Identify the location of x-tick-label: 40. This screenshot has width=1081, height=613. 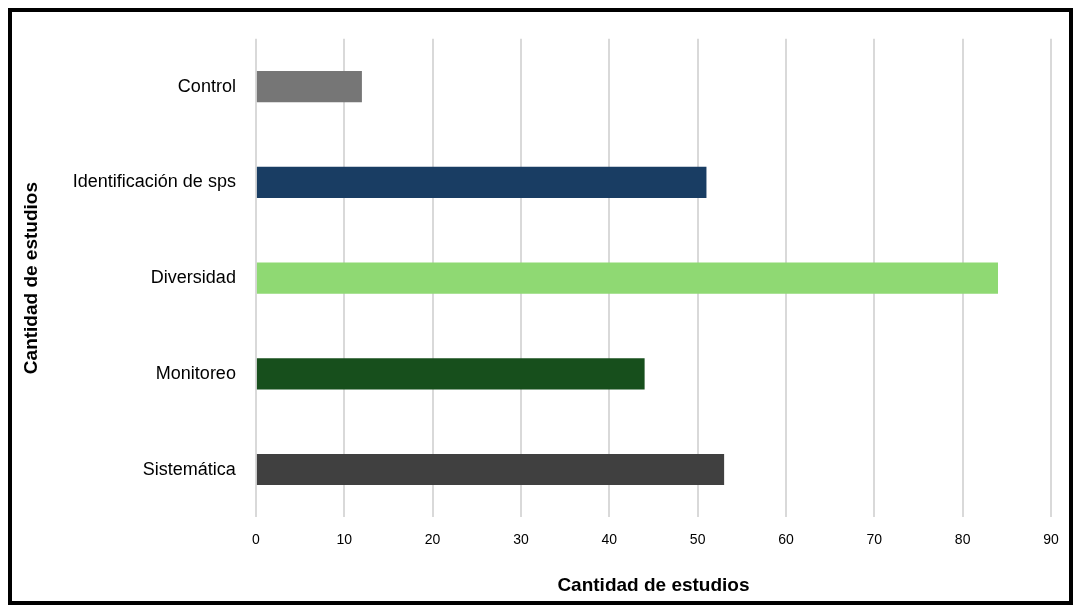
(609, 538).